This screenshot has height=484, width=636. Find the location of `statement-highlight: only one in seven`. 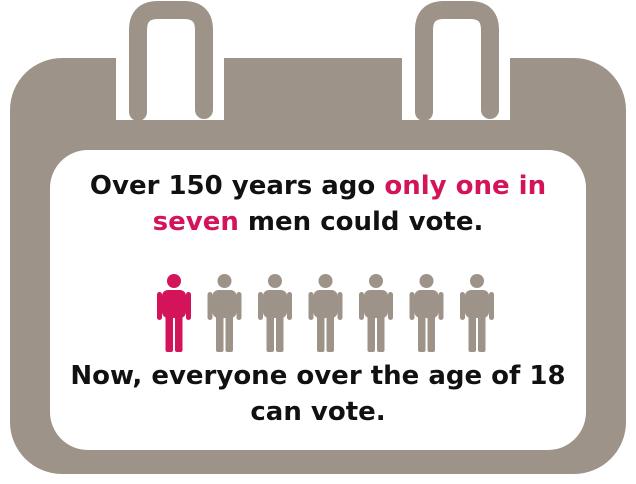

statement-highlight: only one in seven is located at coordinates (349, 204).